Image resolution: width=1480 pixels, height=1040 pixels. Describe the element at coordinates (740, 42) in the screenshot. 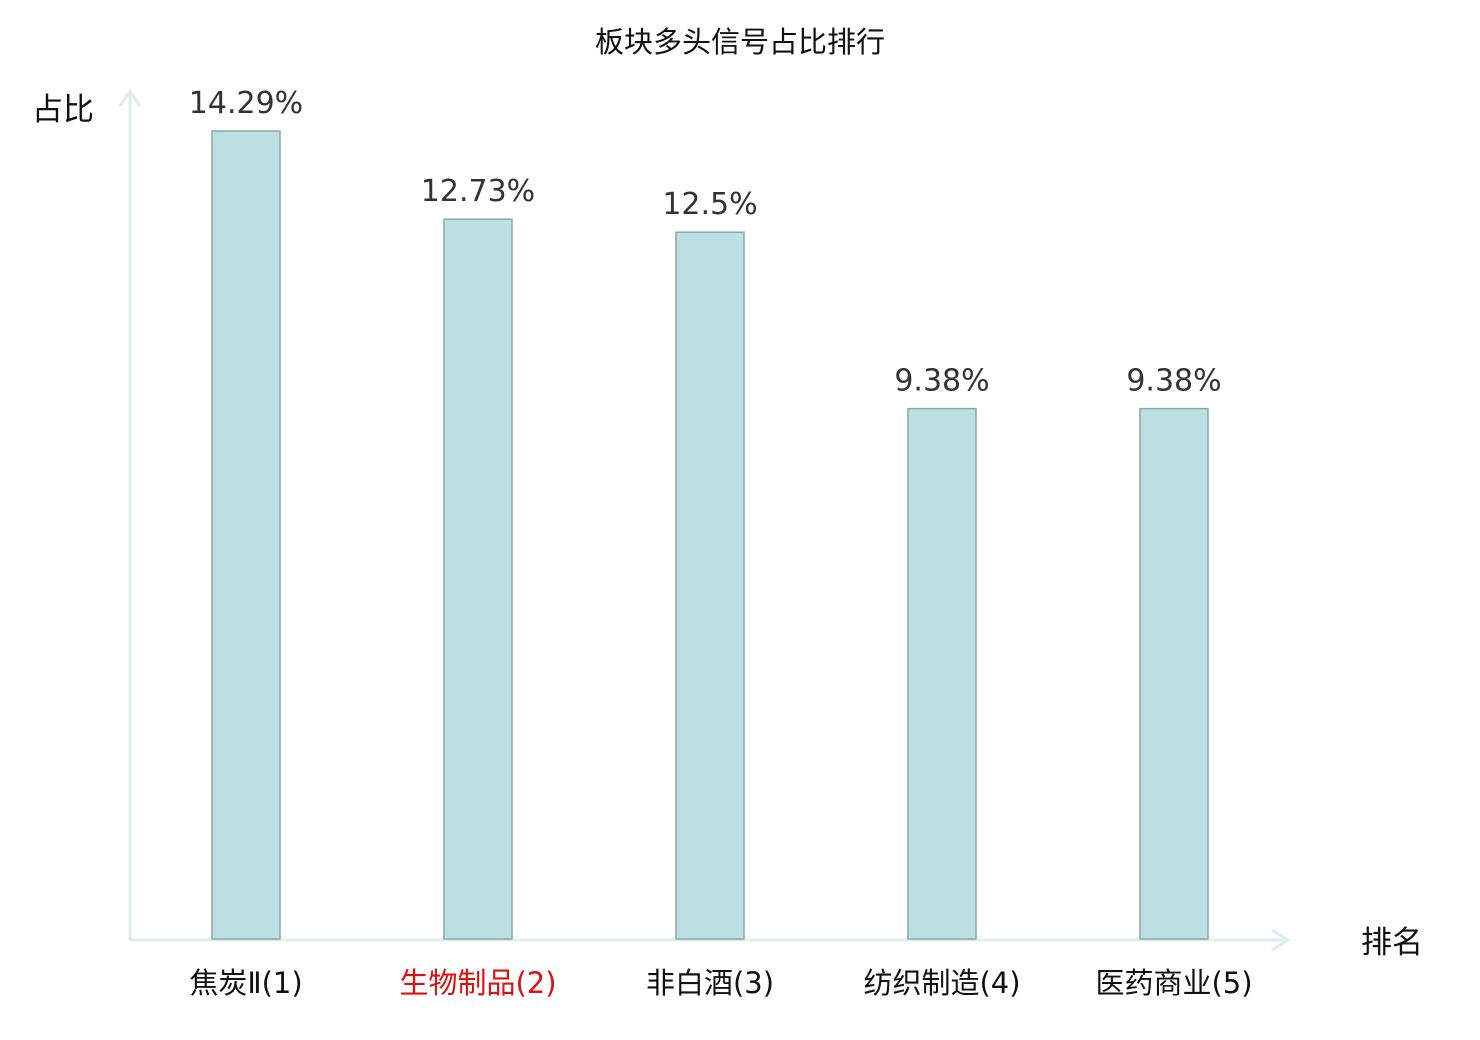

I see `chart-title: 板块多头信号占比排行` at that location.